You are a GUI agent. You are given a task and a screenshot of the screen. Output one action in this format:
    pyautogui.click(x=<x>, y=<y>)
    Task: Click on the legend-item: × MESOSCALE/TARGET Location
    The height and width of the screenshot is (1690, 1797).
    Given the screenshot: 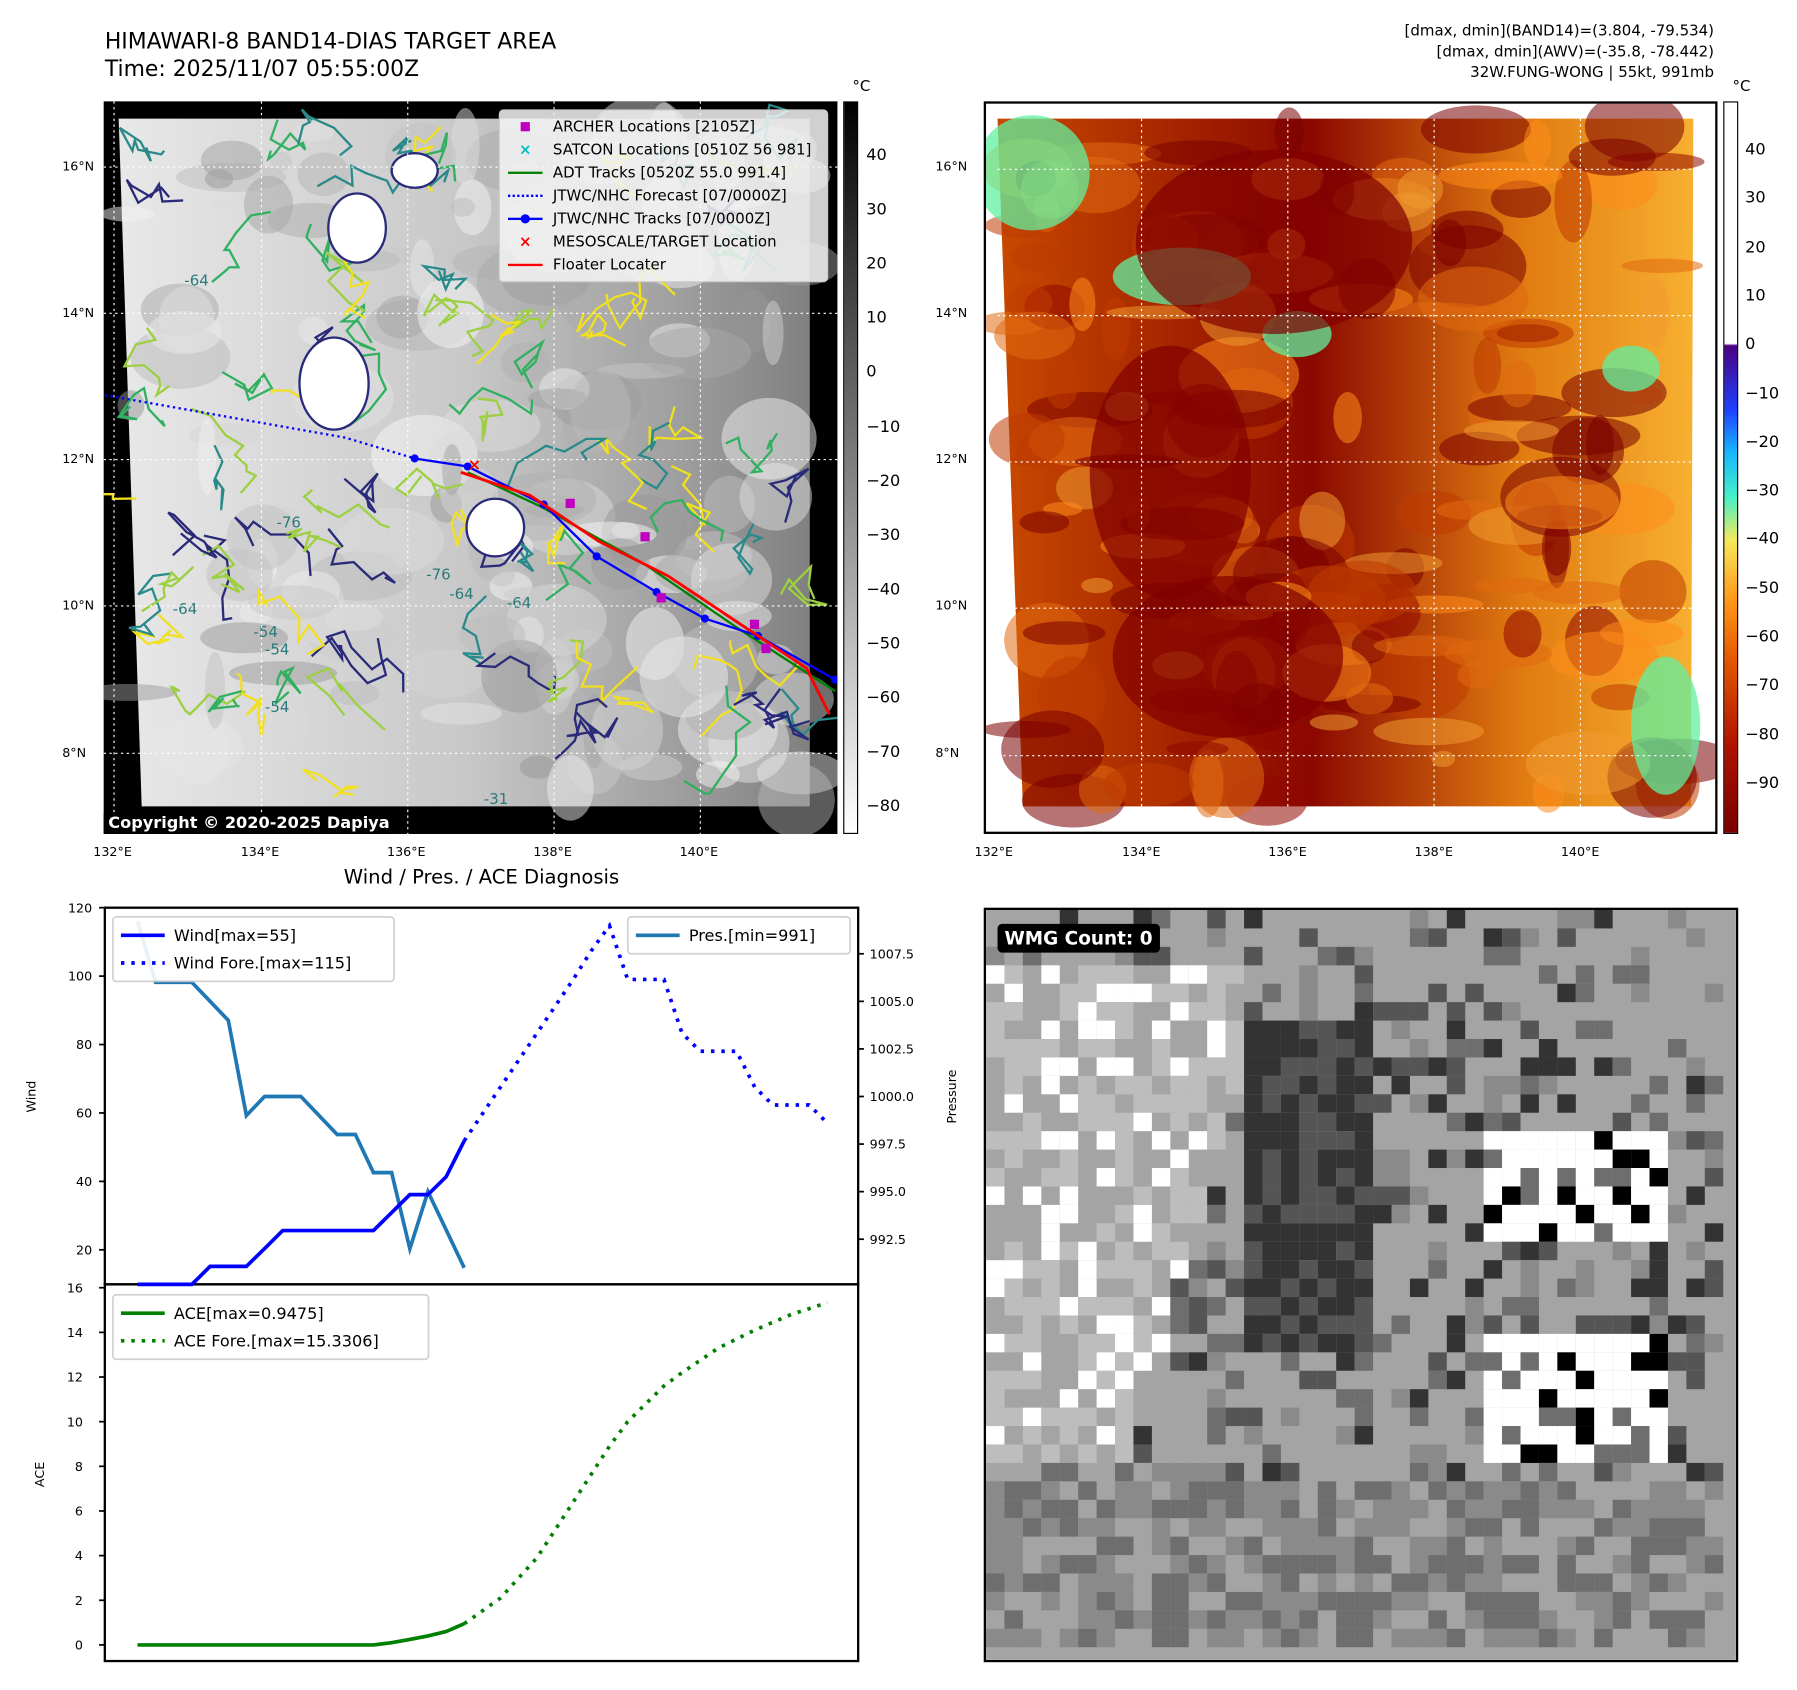 What is the action you would take?
    pyautogui.click(x=663, y=241)
    